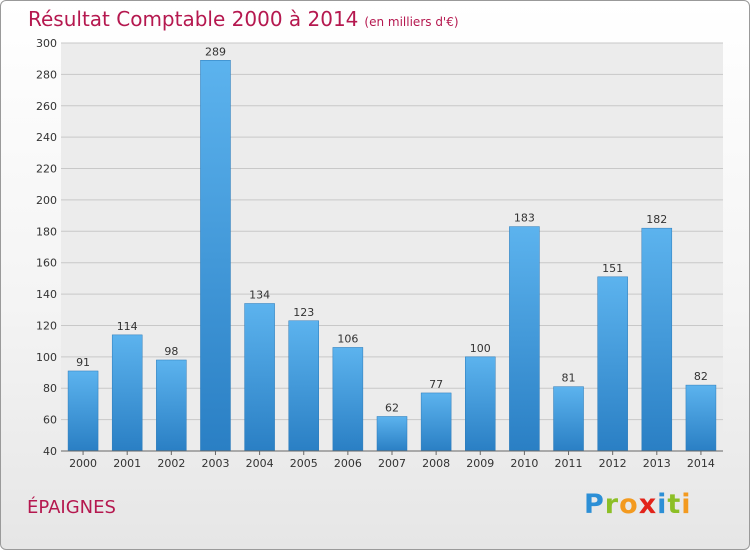 This screenshot has height=550, width=750. I want to click on data-label: 77, so click(436, 384).